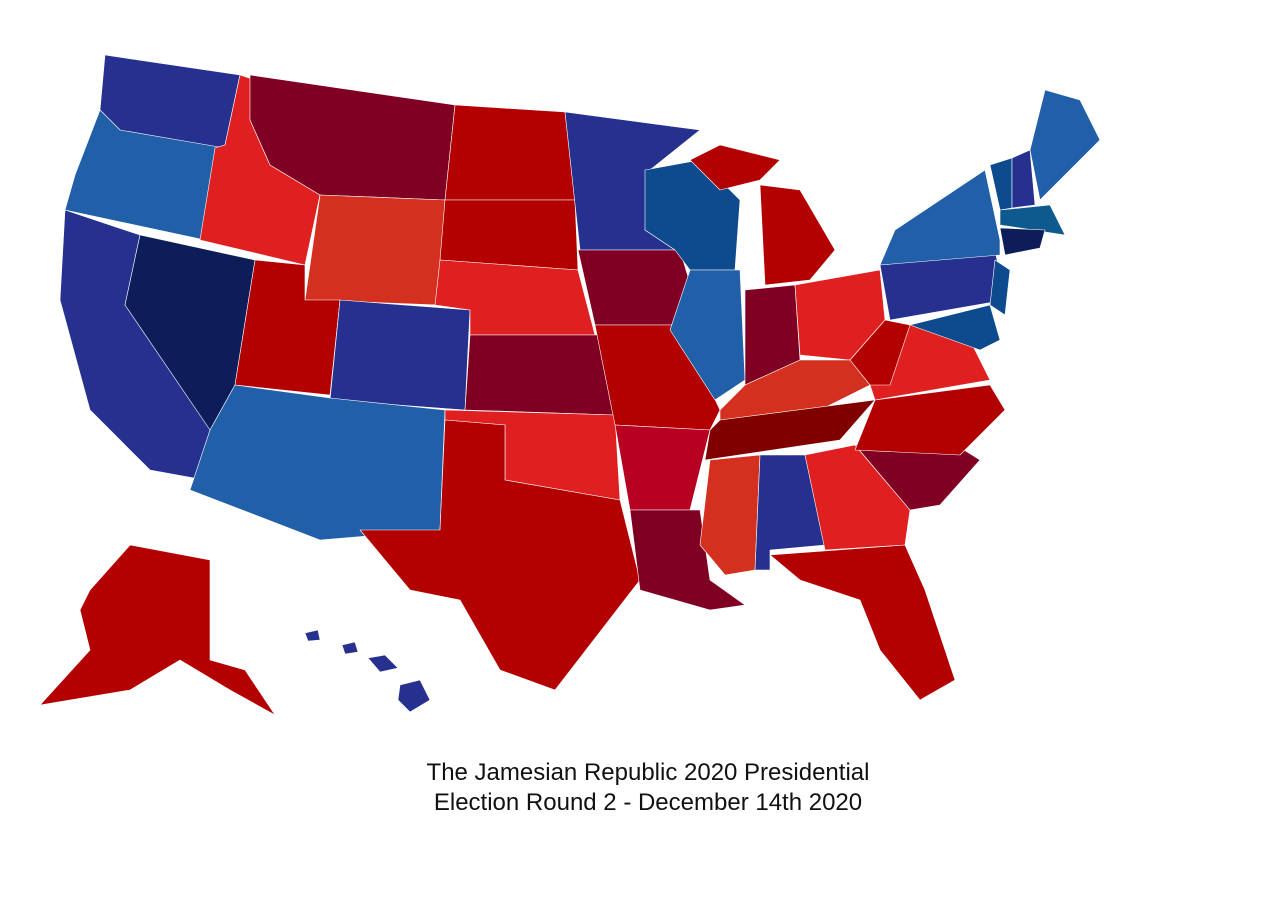 This screenshot has height=924, width=1280. Describe the element at coordinates (1022, 241) in the screenshot. I see `connecticut-rhode-island` at that location.